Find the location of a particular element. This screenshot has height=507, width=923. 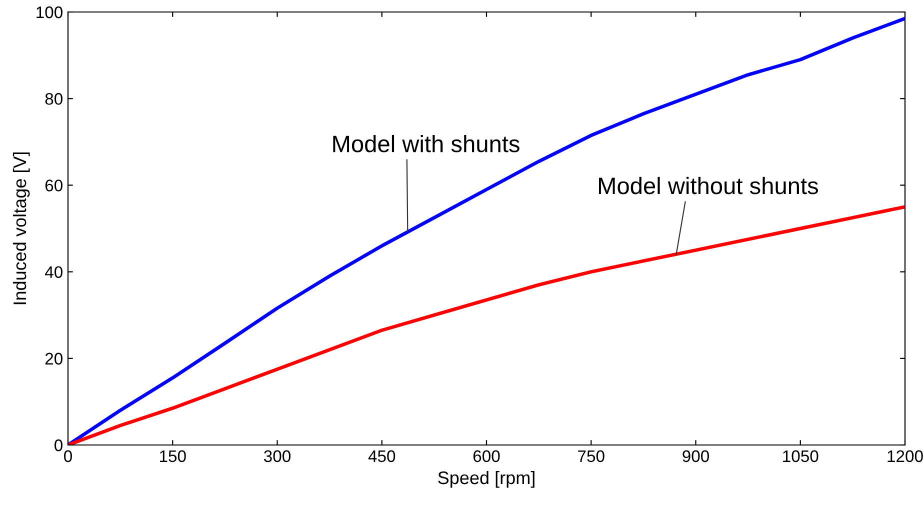

y-tick-label: 60 is located at coordinates (53, 186).